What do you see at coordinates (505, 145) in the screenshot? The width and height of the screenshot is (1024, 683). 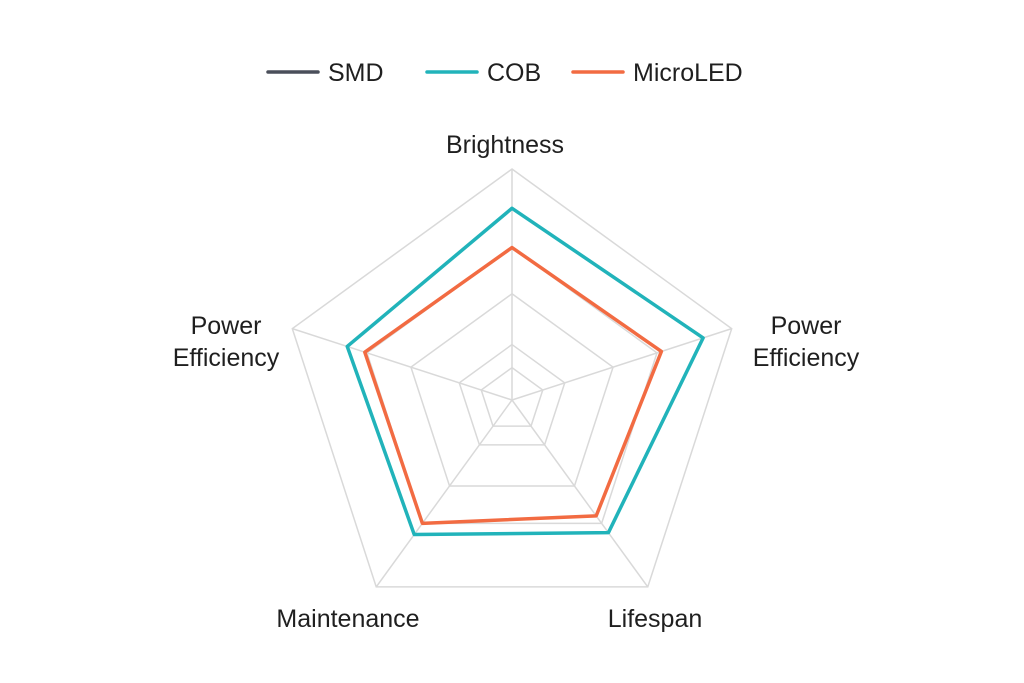 I see `axis-label-1: Brightness` at bounding box center [505, 145].